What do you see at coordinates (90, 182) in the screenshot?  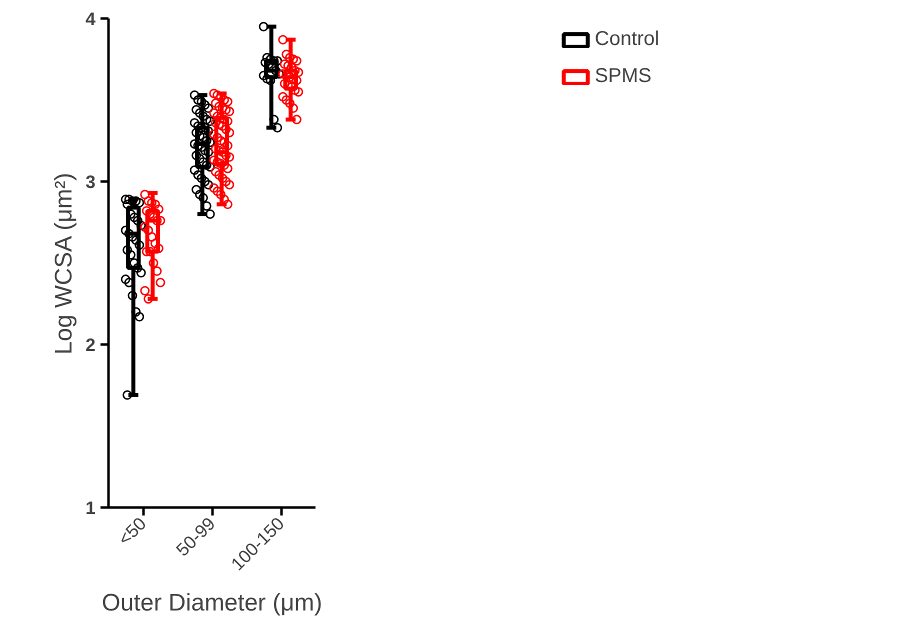 I see `y-tick-label: 3` at bounding box center [90, 182].